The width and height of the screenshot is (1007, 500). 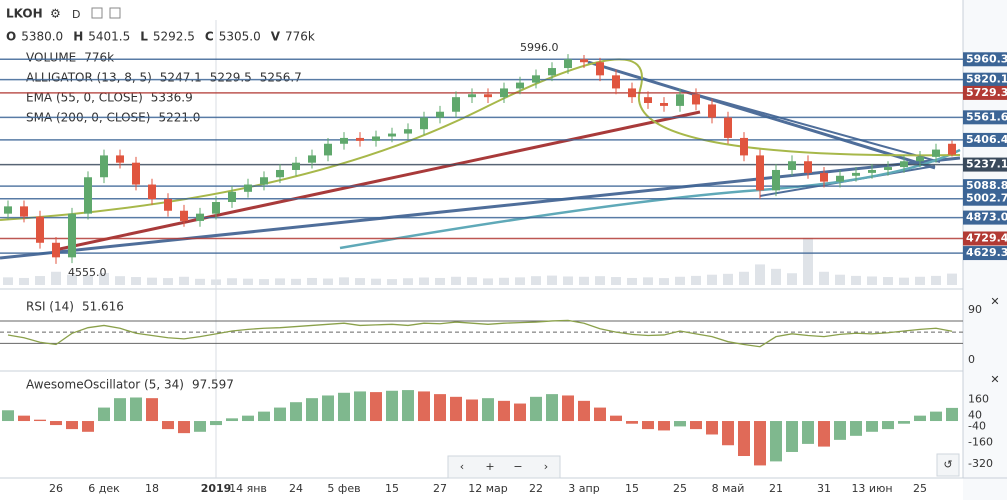 What do you see at coordinates (87, 272) in the screenshot?
I see `low-label: 4555.0` at bounding box center [87, 272].